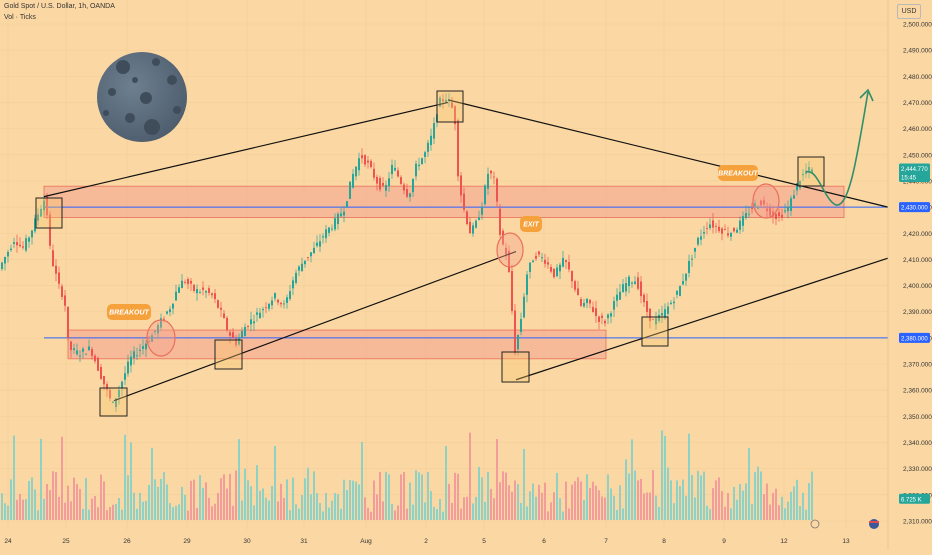 The height and width of the screenshot is (555, 932). I want to click on time-axis: 24 25 26 29 30 31 Aug 2 5 6 7 8 9 12 13, so click(441, 532).